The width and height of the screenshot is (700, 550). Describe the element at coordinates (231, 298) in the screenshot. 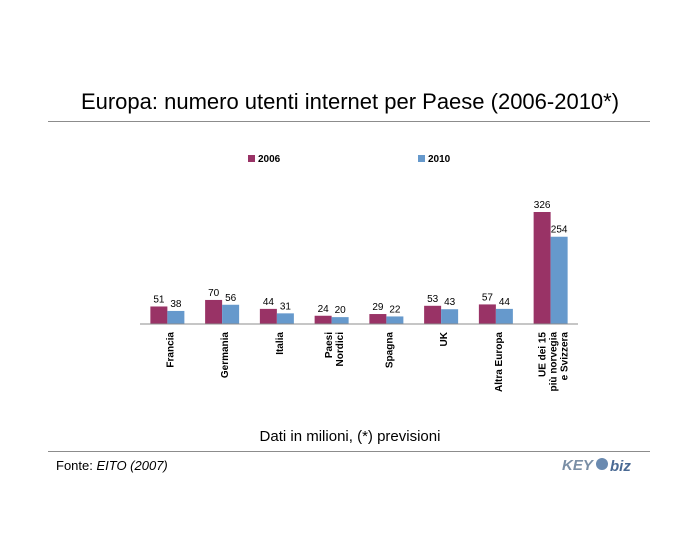

I see `value-label-2010-1: 56` at that location.